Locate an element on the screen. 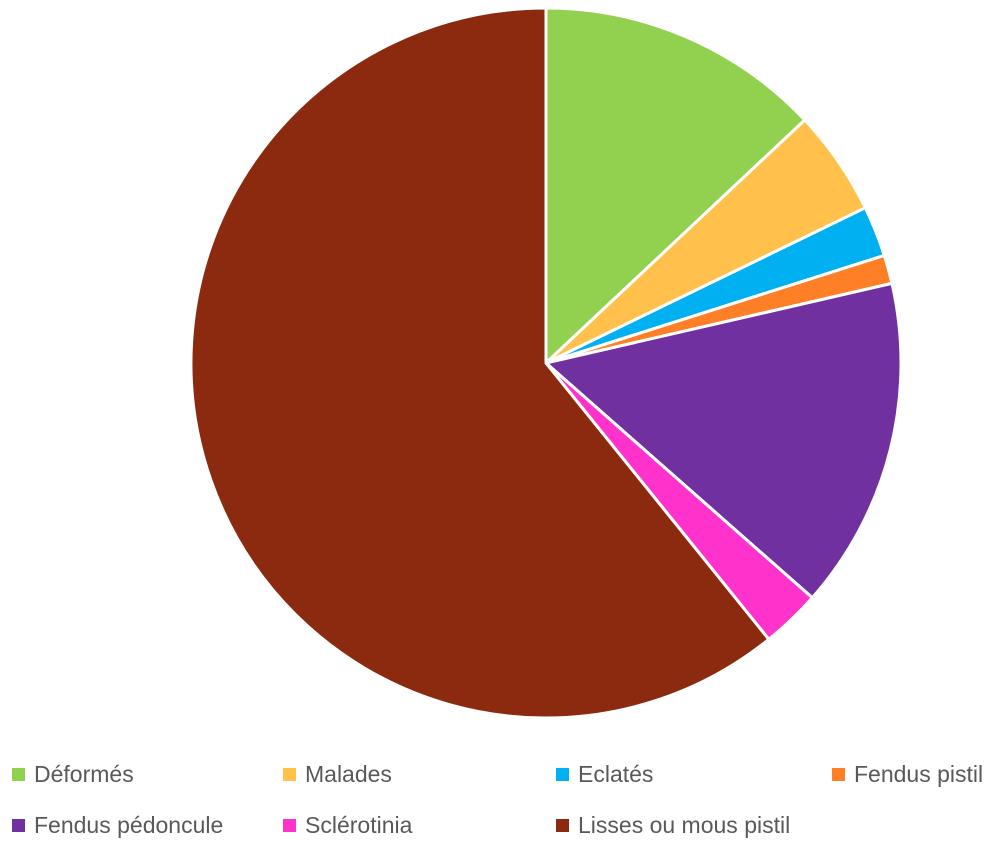 The image size is (1008, 844). legend-item-malades: Malades is located at coordinates (337, 774).